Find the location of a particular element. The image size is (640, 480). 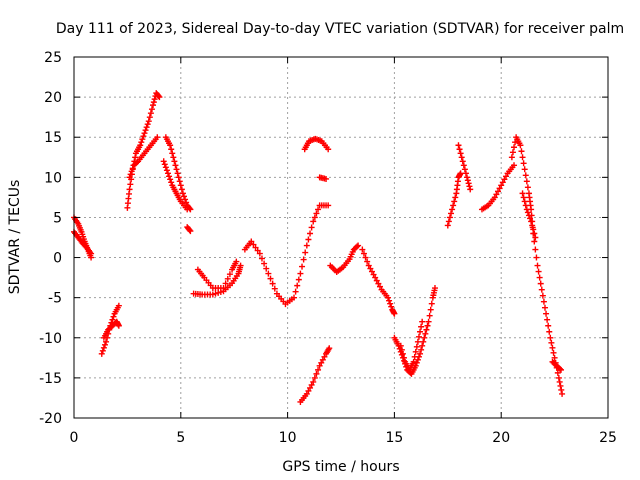

x-axis-label: GPS time / hours is located at coordinates (340, 467).